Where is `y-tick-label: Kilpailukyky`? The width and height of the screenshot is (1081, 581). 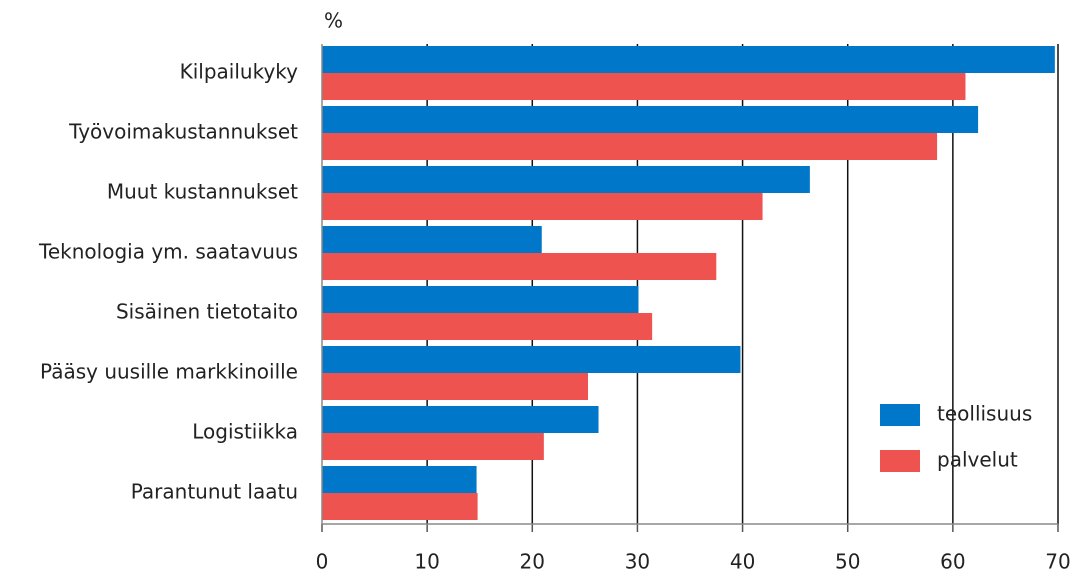
y-tick-label: Kilpailukyky is located at coordinates (239, 72).